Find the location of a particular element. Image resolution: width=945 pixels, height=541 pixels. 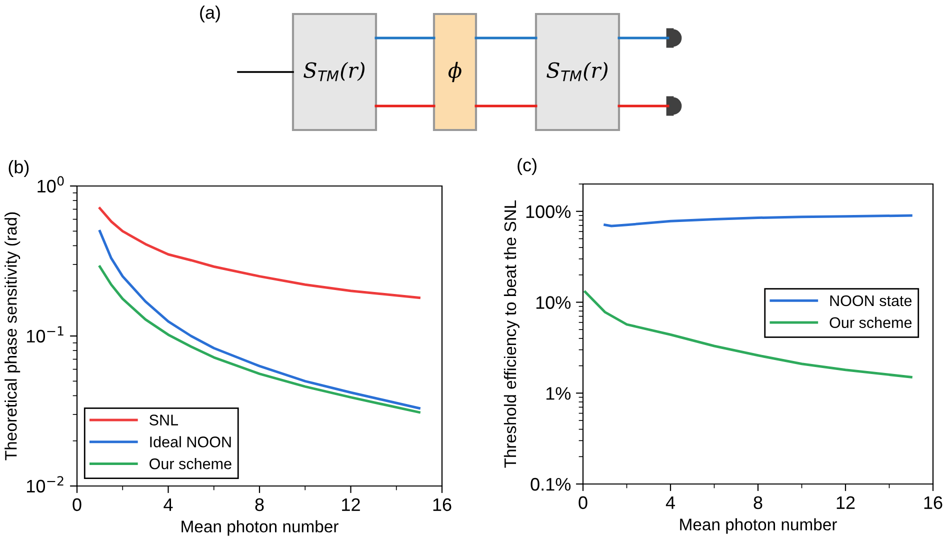

chart-title: (b) is located at coordinates (18, 168).